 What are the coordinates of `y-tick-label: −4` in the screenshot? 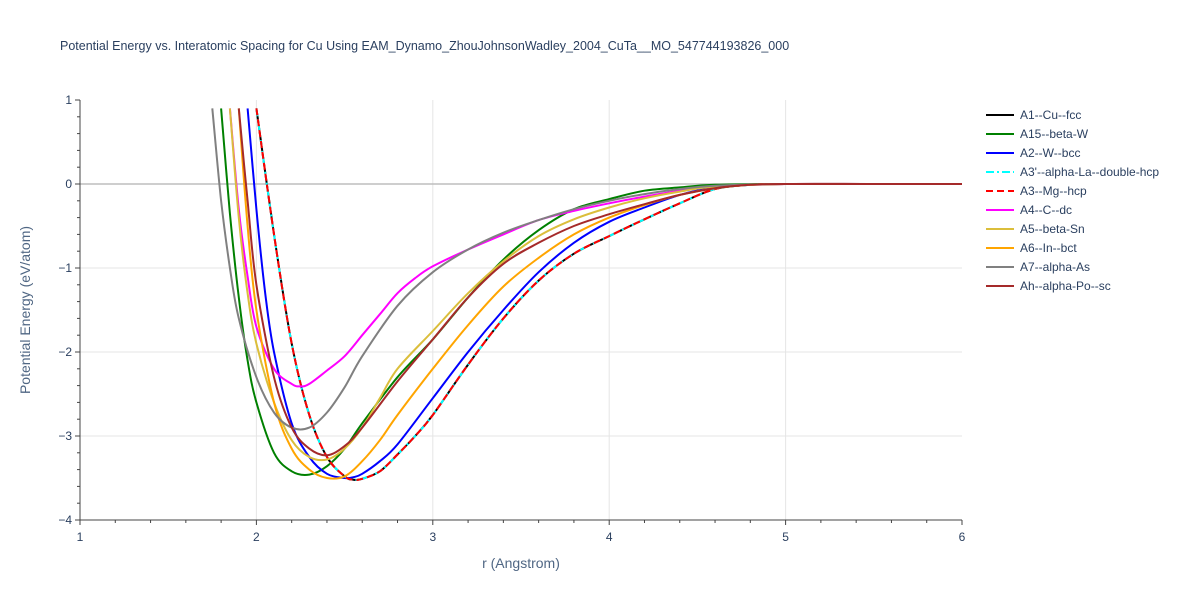 It's located at (65, 520).